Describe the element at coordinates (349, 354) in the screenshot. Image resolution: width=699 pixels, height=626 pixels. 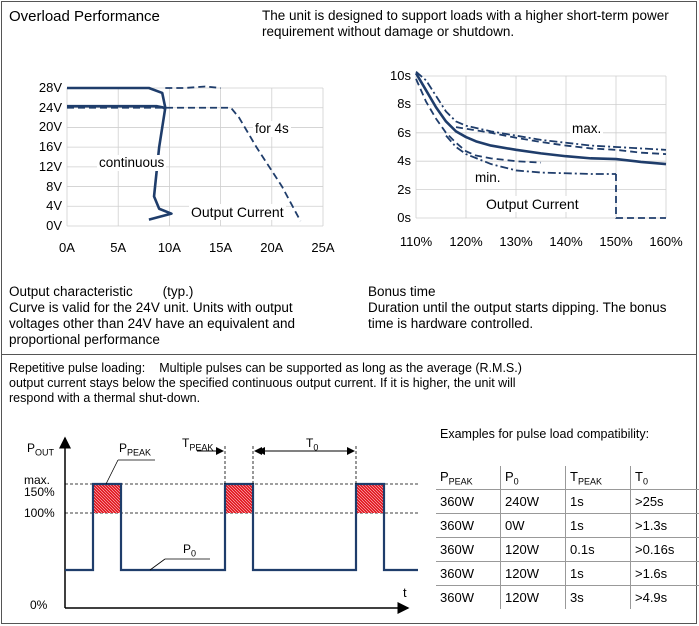
I see `section-divider` at that location.